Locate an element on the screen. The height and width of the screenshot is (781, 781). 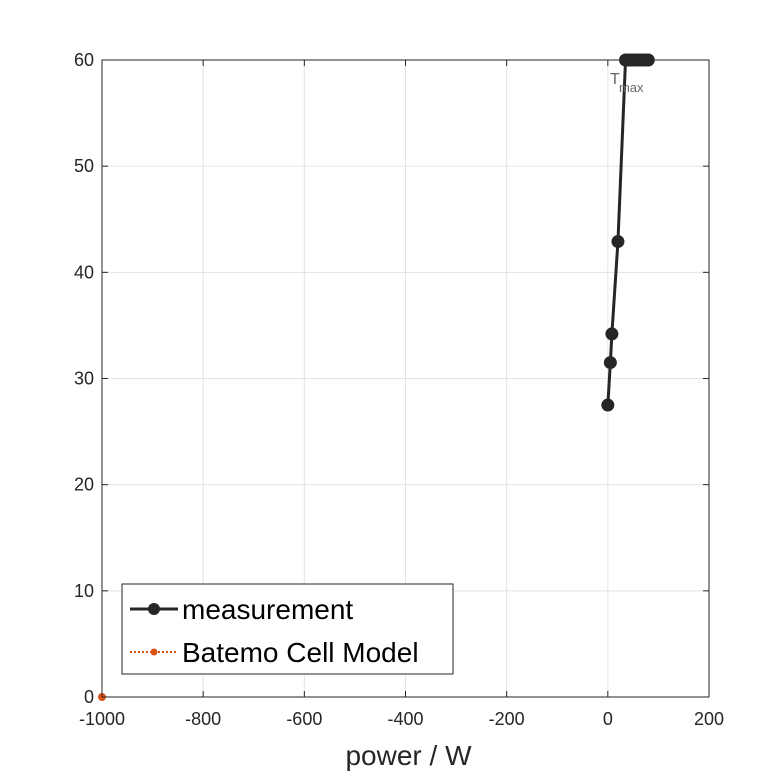
legend-box is located at coordinates (287, 629).